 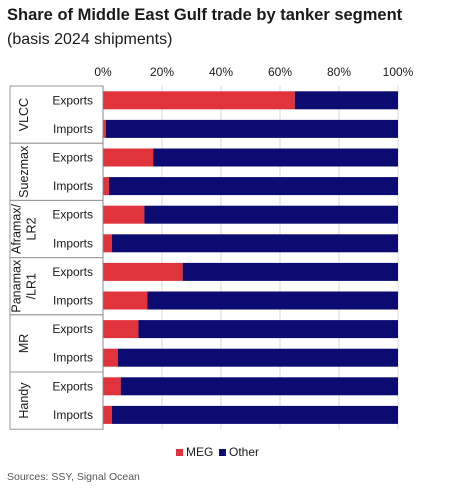 What do you see at coordinates (24, 114) in the screenshot?
I see `group-label-vlcc: VLCC` at bounding box center [24, 114].